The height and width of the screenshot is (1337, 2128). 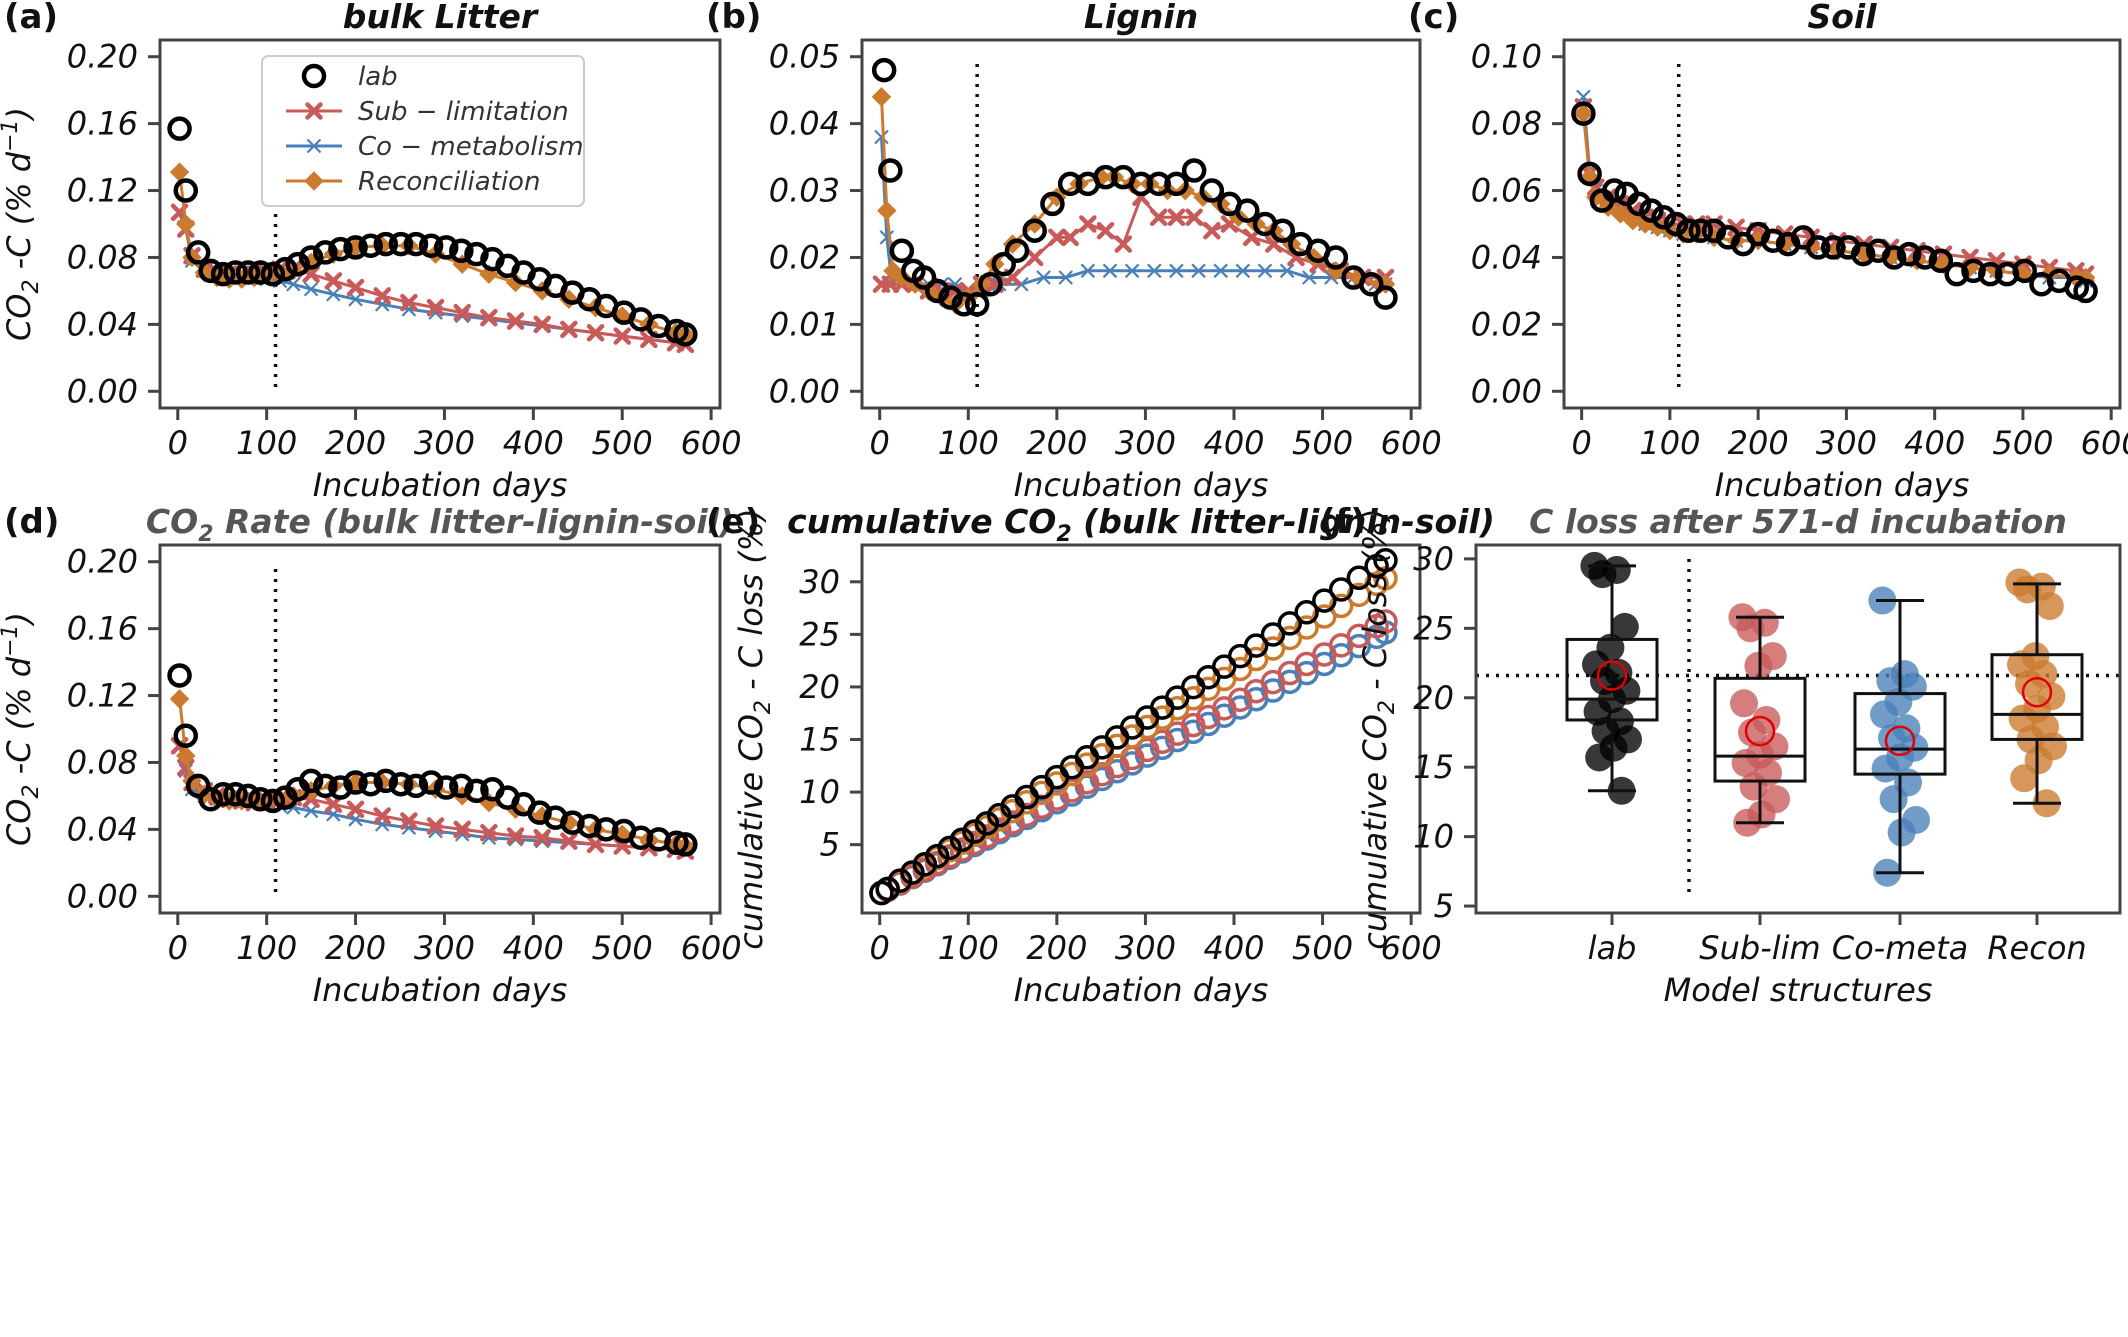 I want to click on panel-title: cumulative CO2 (bulk litter-lignin-soil), so click(x=1141, y=524).